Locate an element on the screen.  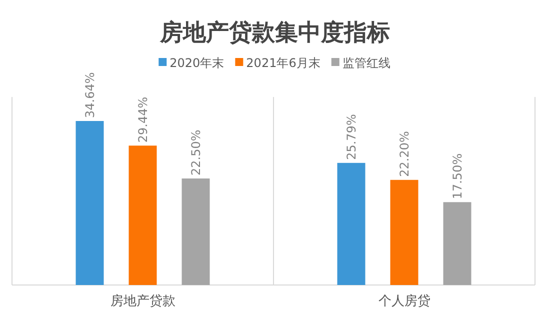
data-label: 25.79% is located at coordinates (351, 137).